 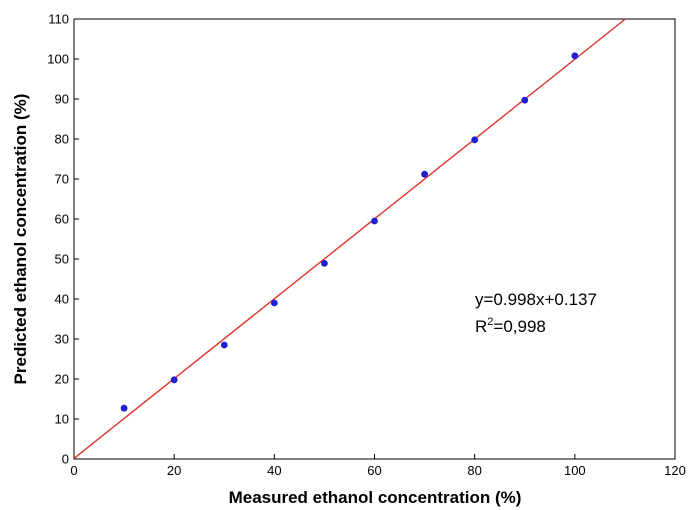 I want to click on r-squared-superscript: 2, so click(x=490, y=322).